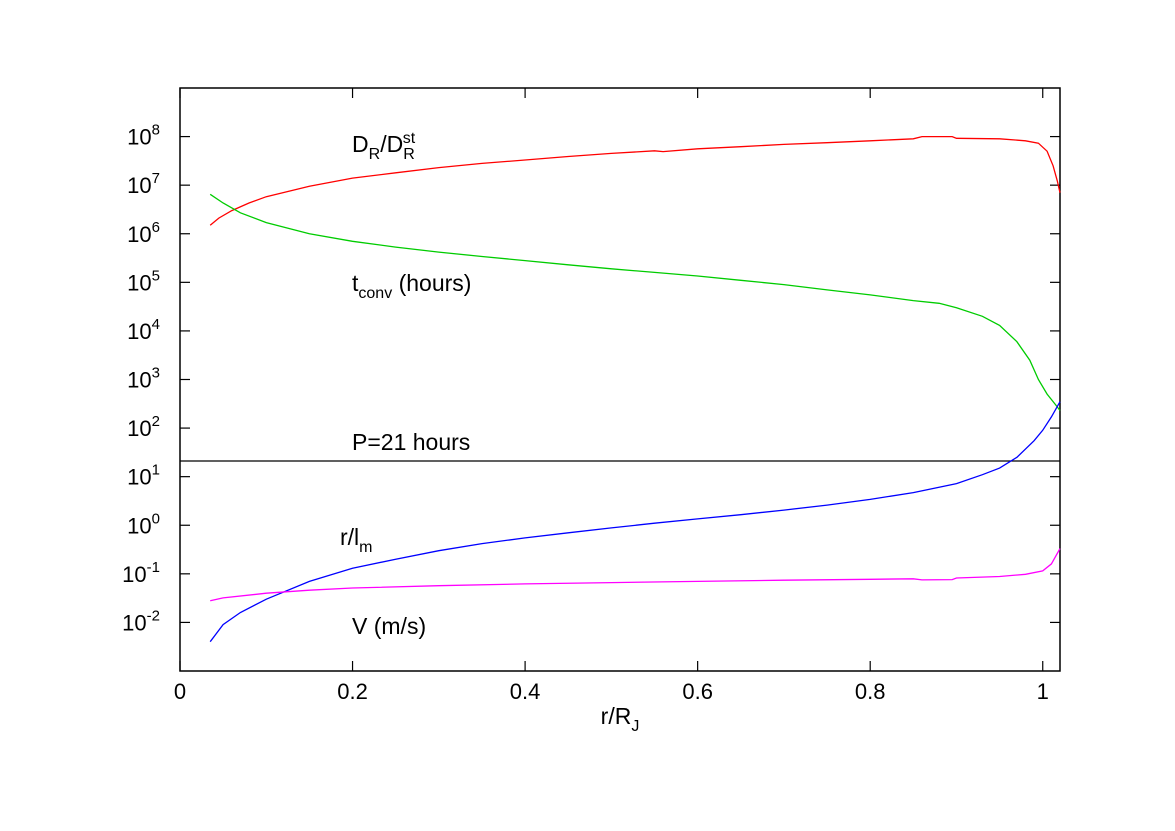 This screenshot has height=831, width=1175. I want to click on y-tick-label: 10⁷, so click(143, 184).